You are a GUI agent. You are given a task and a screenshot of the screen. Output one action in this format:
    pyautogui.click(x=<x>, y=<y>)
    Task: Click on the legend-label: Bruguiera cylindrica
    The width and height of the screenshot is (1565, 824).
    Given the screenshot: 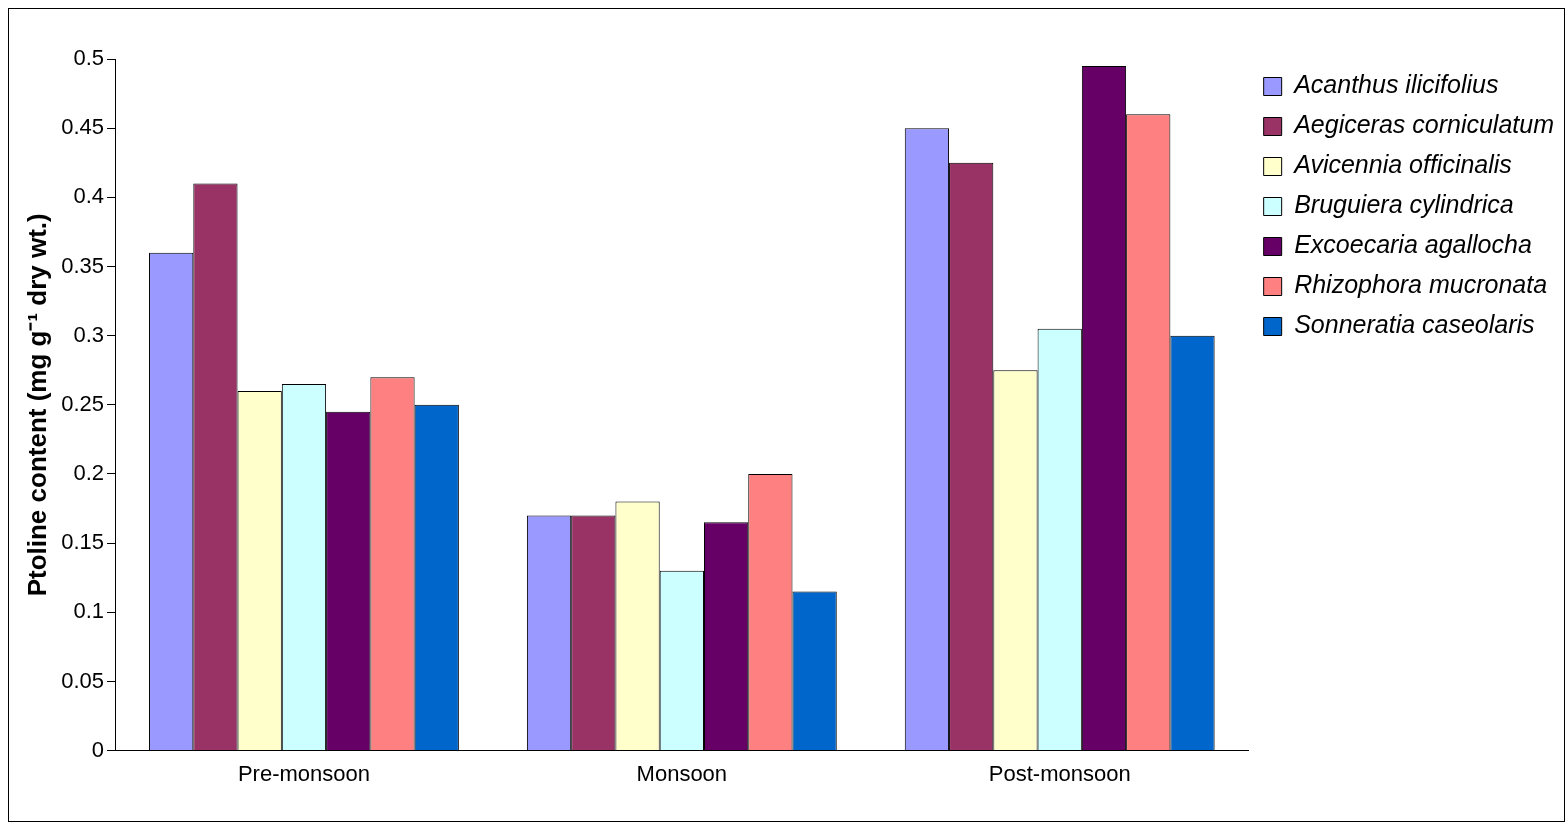 What is the action you would take?
    pyautogui.click(x=1404, y=204)
    